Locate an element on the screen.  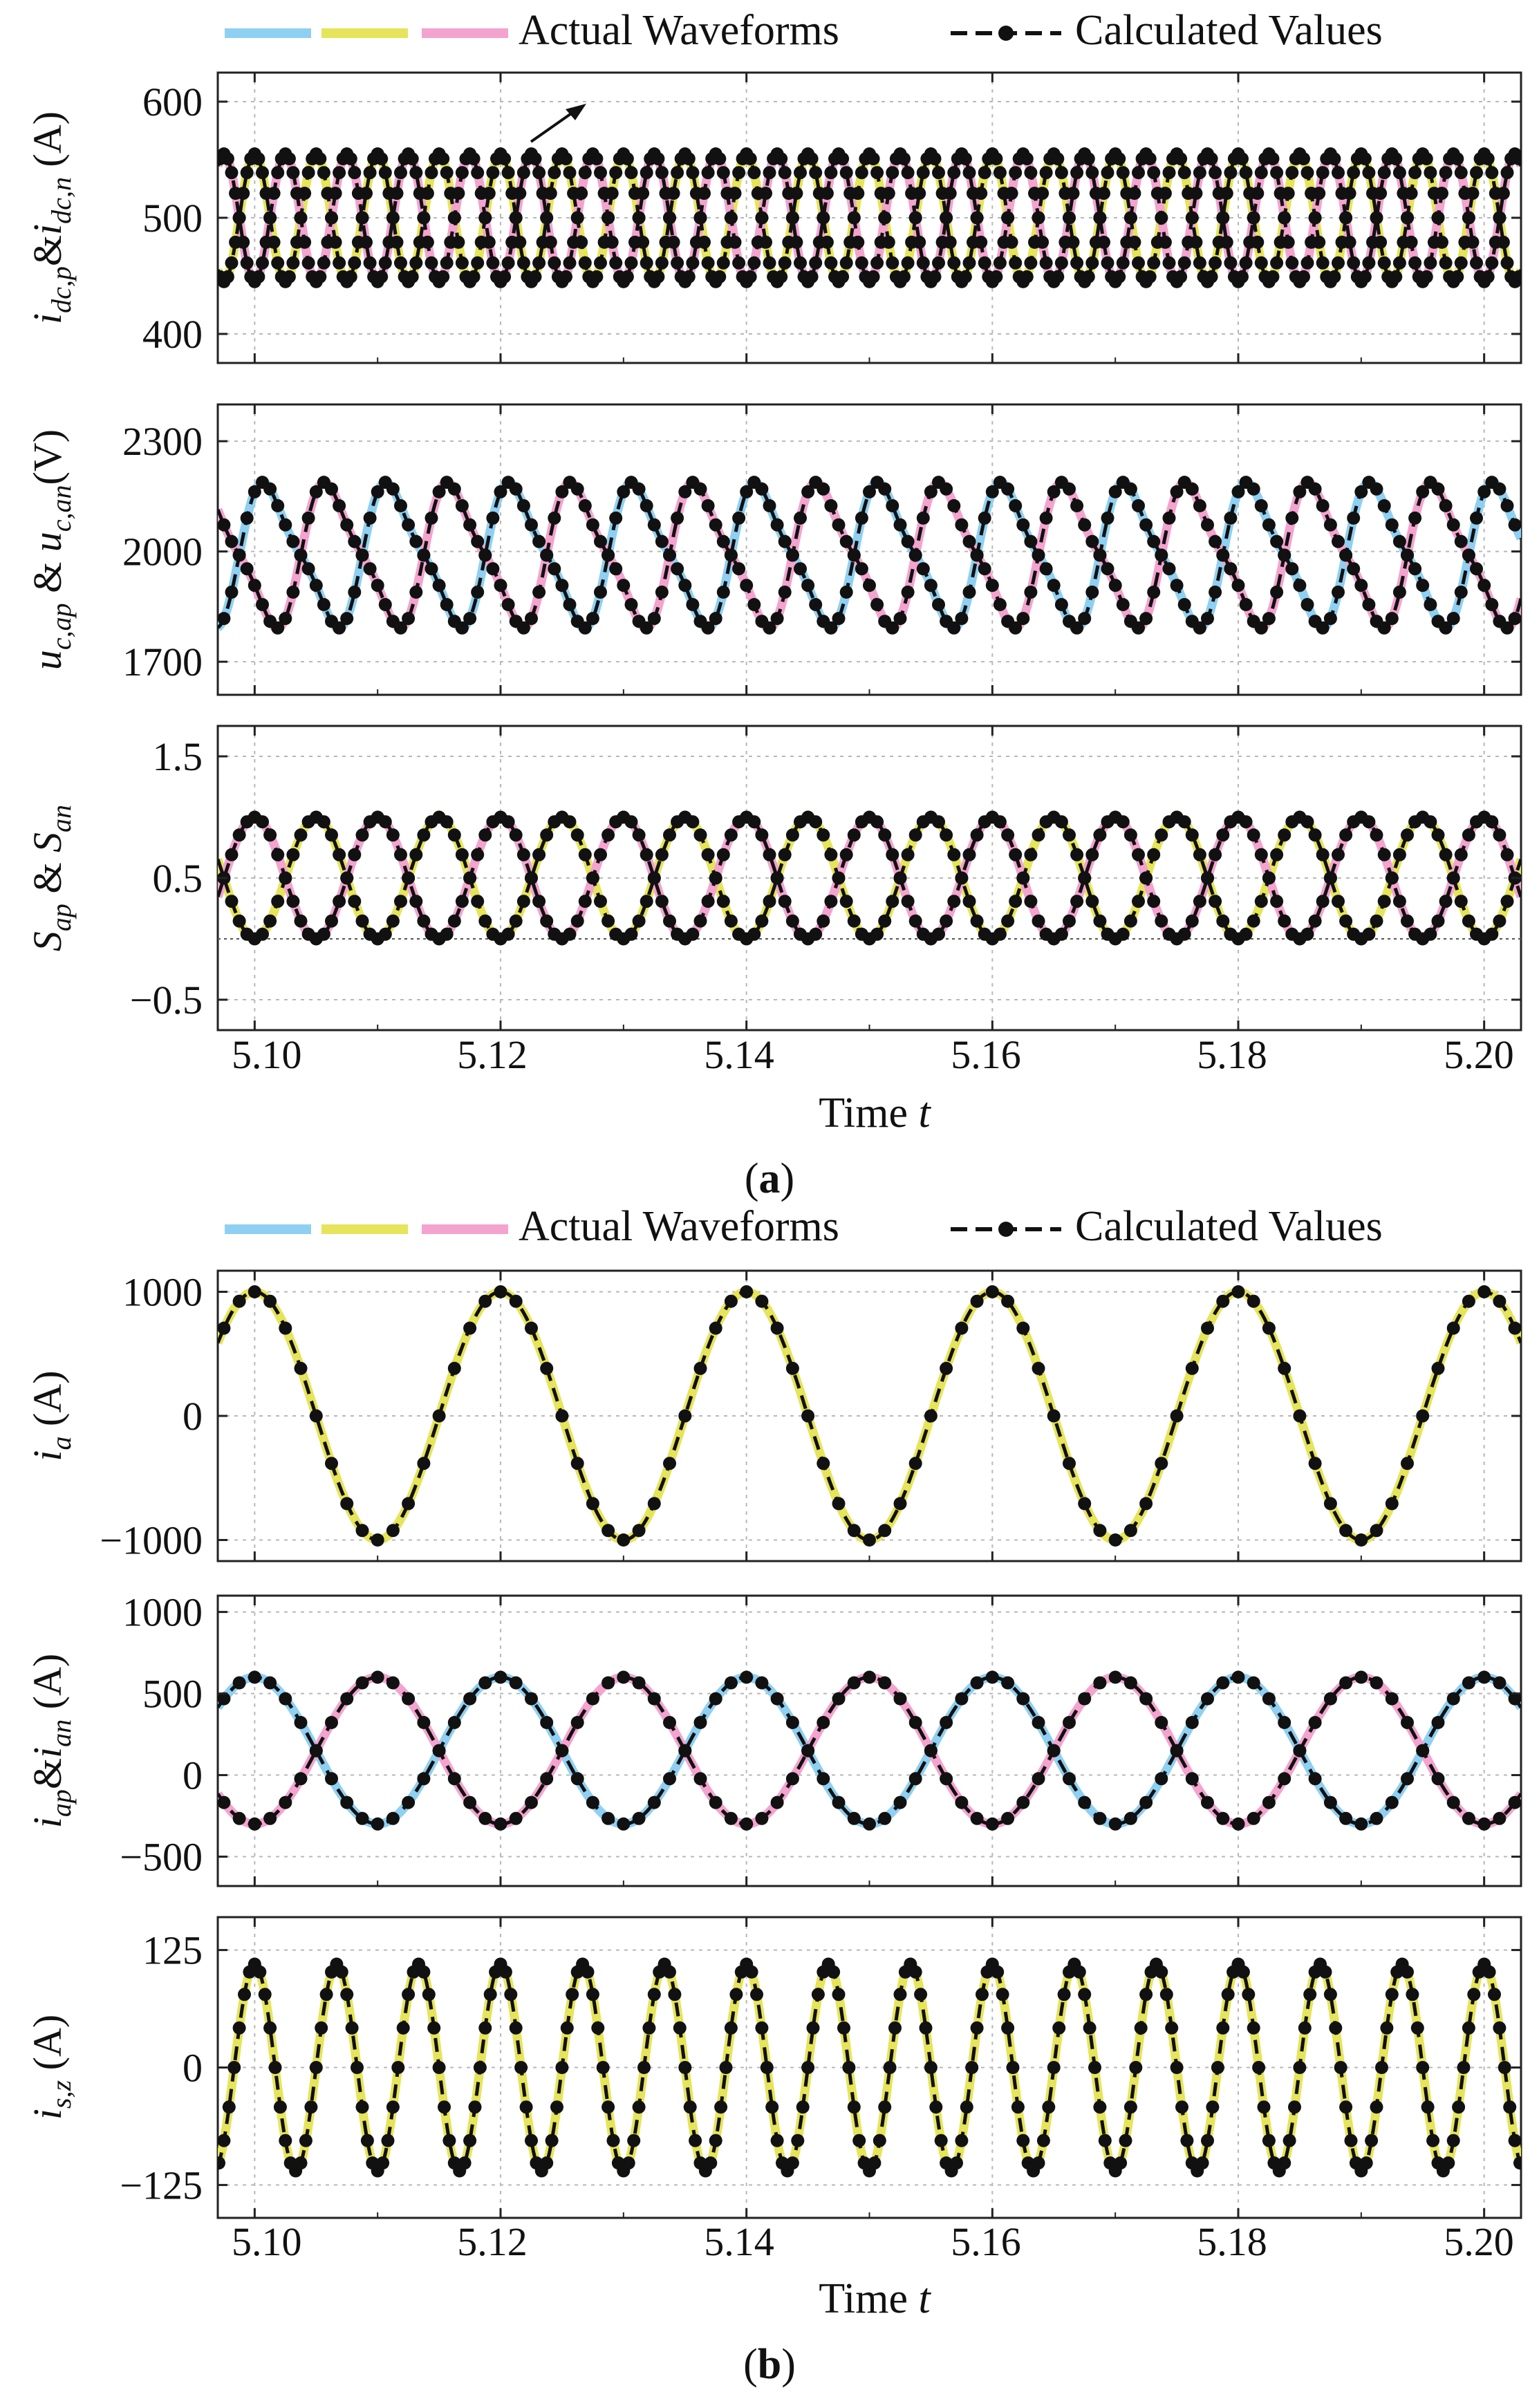
panel-capacitor-voltages-yticks: 1700 2000 2300 is located at coordinates (822, 551).